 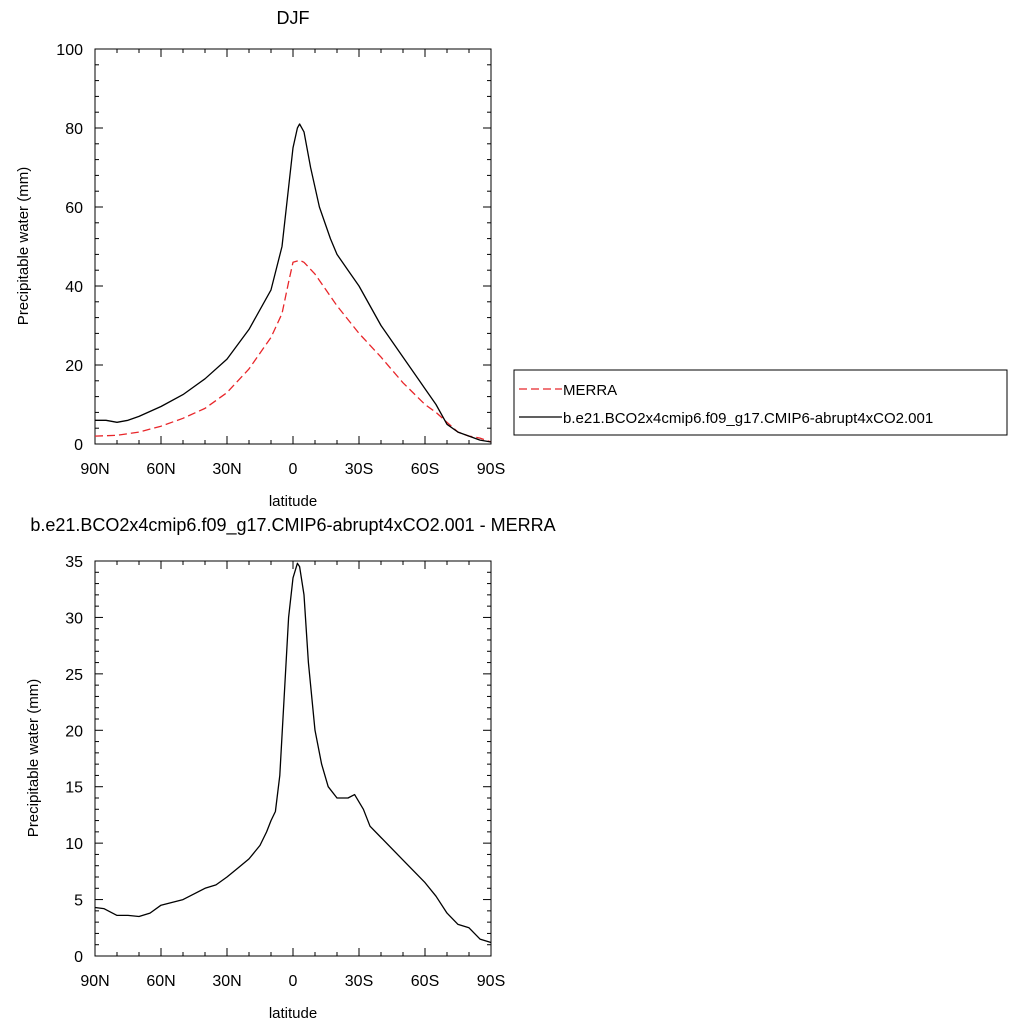 What do you see at coordinates (293, 351) in the screenshot?
I see `series-line-merra` at bounding box center [293, 351].